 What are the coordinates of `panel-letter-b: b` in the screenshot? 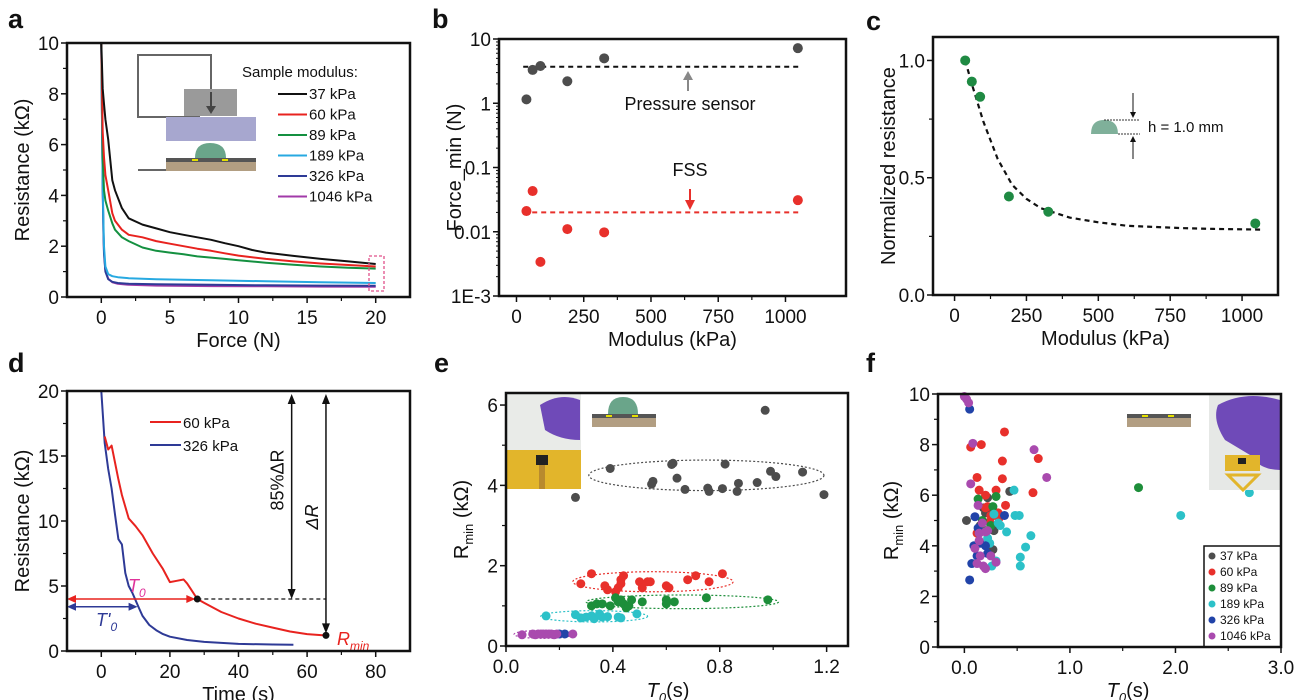 It's located at (440, 19).